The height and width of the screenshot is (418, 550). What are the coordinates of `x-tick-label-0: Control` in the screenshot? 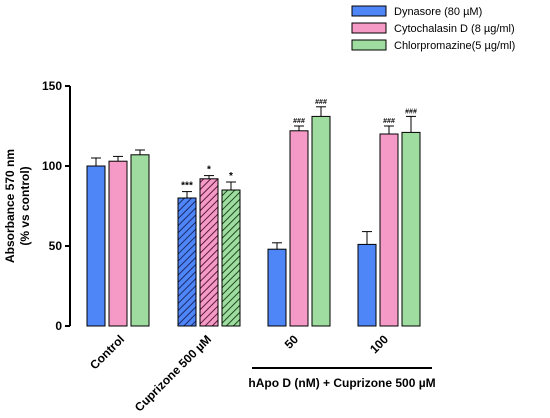 It's located at (107, 352).